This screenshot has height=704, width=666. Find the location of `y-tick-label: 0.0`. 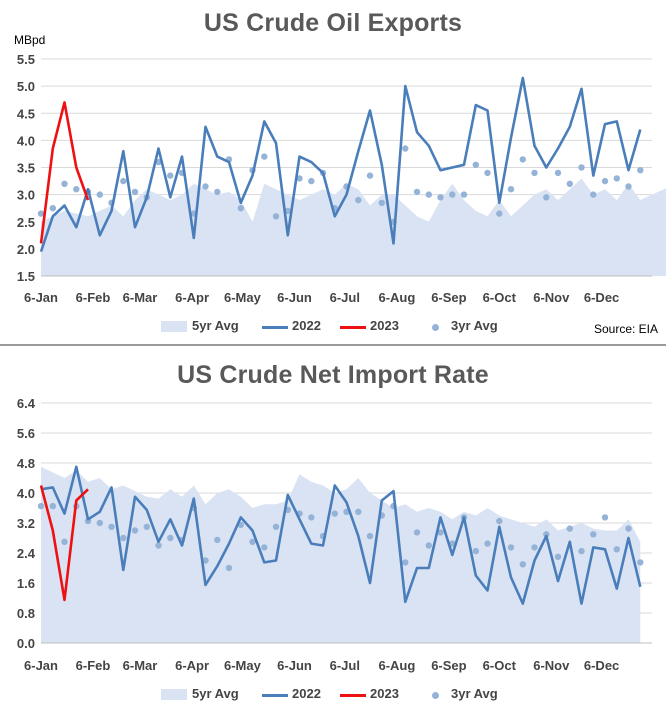

y-tick-label: 0.0 is located at coordinates (26, 643).